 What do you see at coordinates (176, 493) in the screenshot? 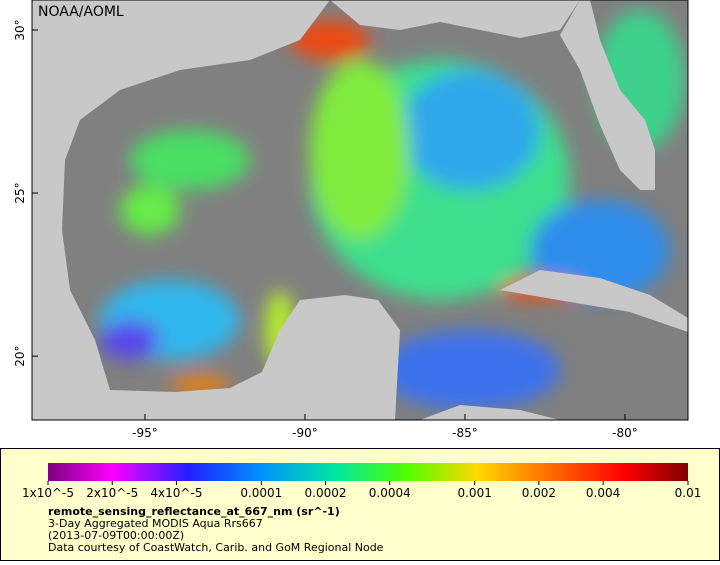
I see `colorbar-tick-label: 4x10^-5` at bounding box center [176, 493].